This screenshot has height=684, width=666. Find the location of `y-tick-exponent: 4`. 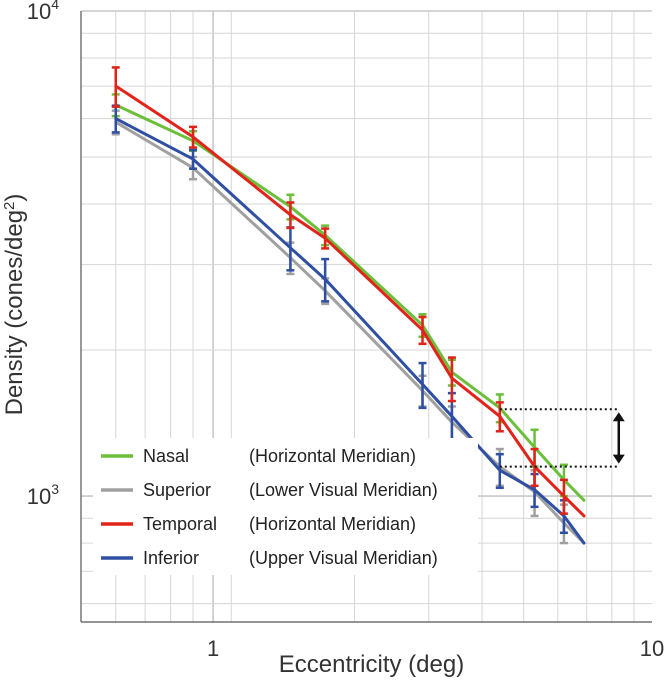

y-tick-exponent: 4 is located at coordinates (55, 6).